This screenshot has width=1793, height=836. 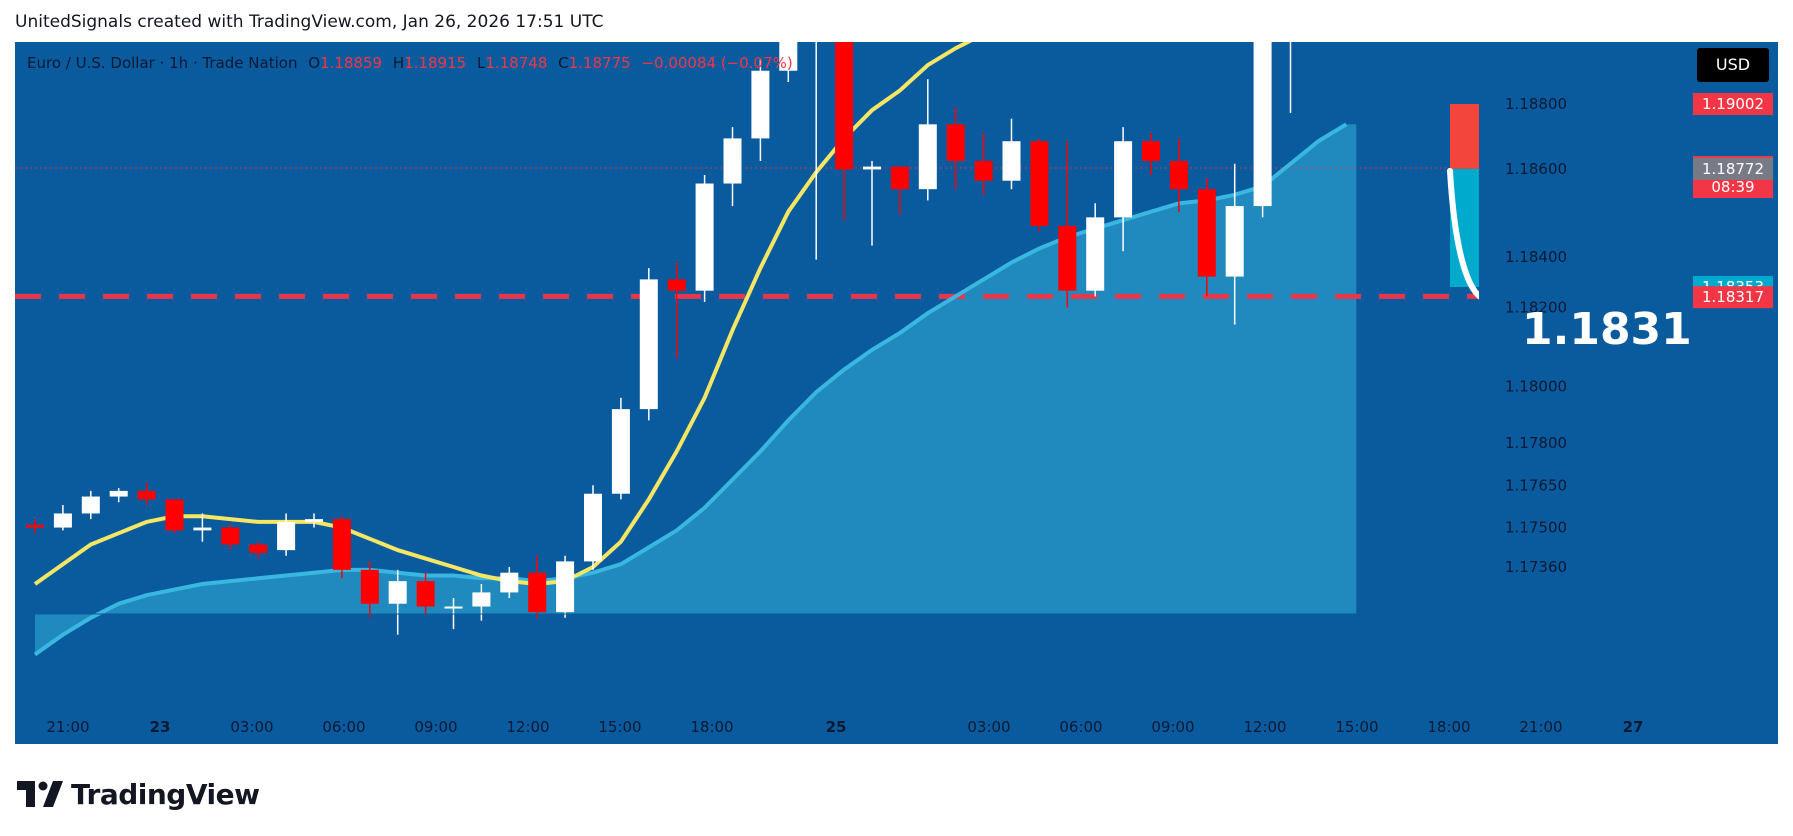 I want to click on low-label: L, so click(x=481, y=63).